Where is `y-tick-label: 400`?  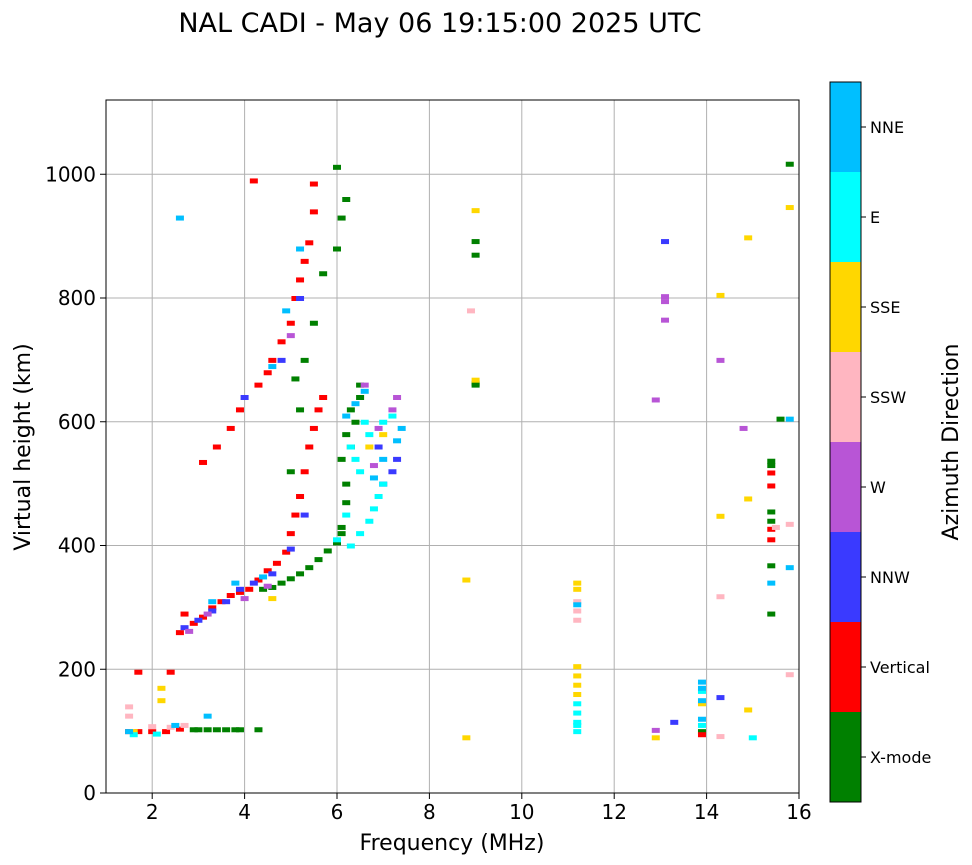
y-tick-label: 400 is located at coordinates (77, 546).